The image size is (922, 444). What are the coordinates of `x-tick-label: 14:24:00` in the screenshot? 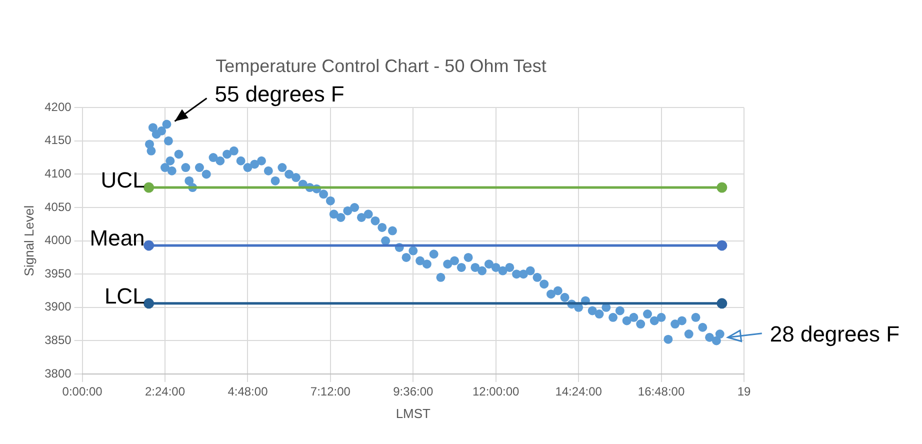 It's located at (578, 391).